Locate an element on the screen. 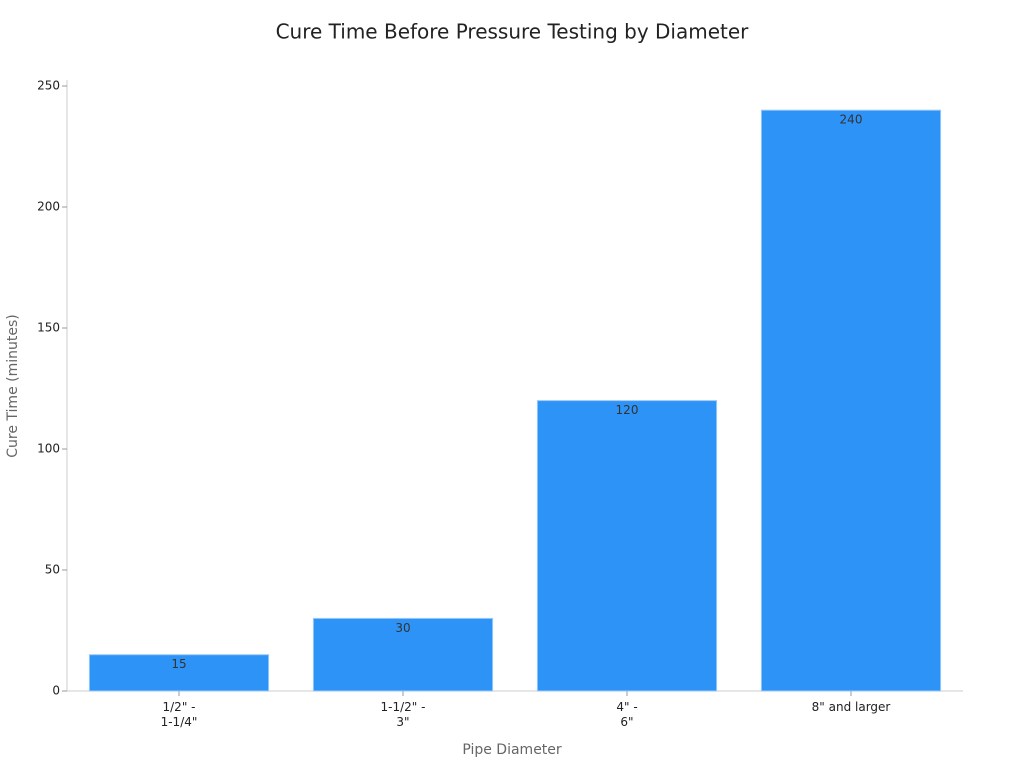  value-label: 15 is located at coordinates (178, 664).